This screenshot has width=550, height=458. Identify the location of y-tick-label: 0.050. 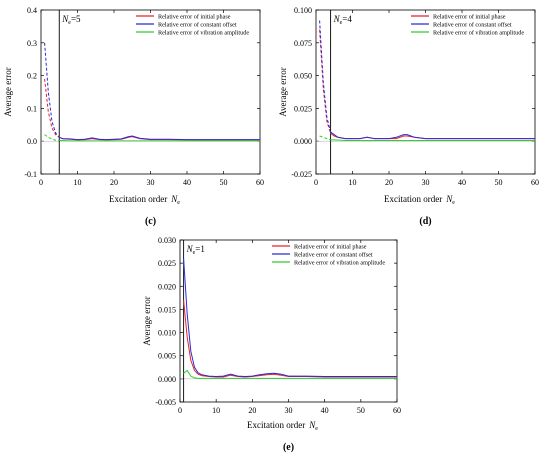
(303, 76).